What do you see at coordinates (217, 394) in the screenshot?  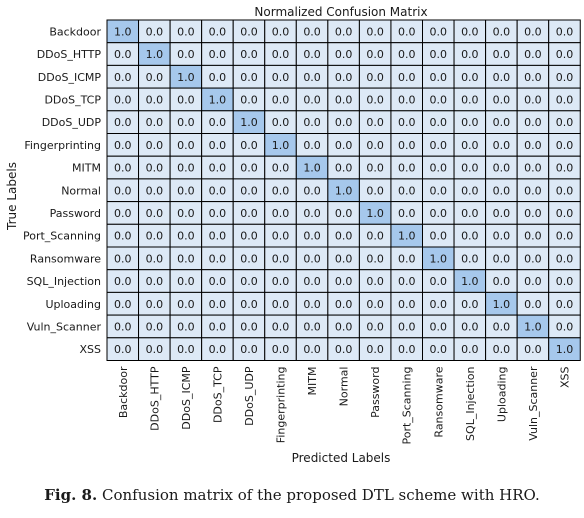 I see `x-tick-label: DDoS_TCP` at bounding box center [217, 394].